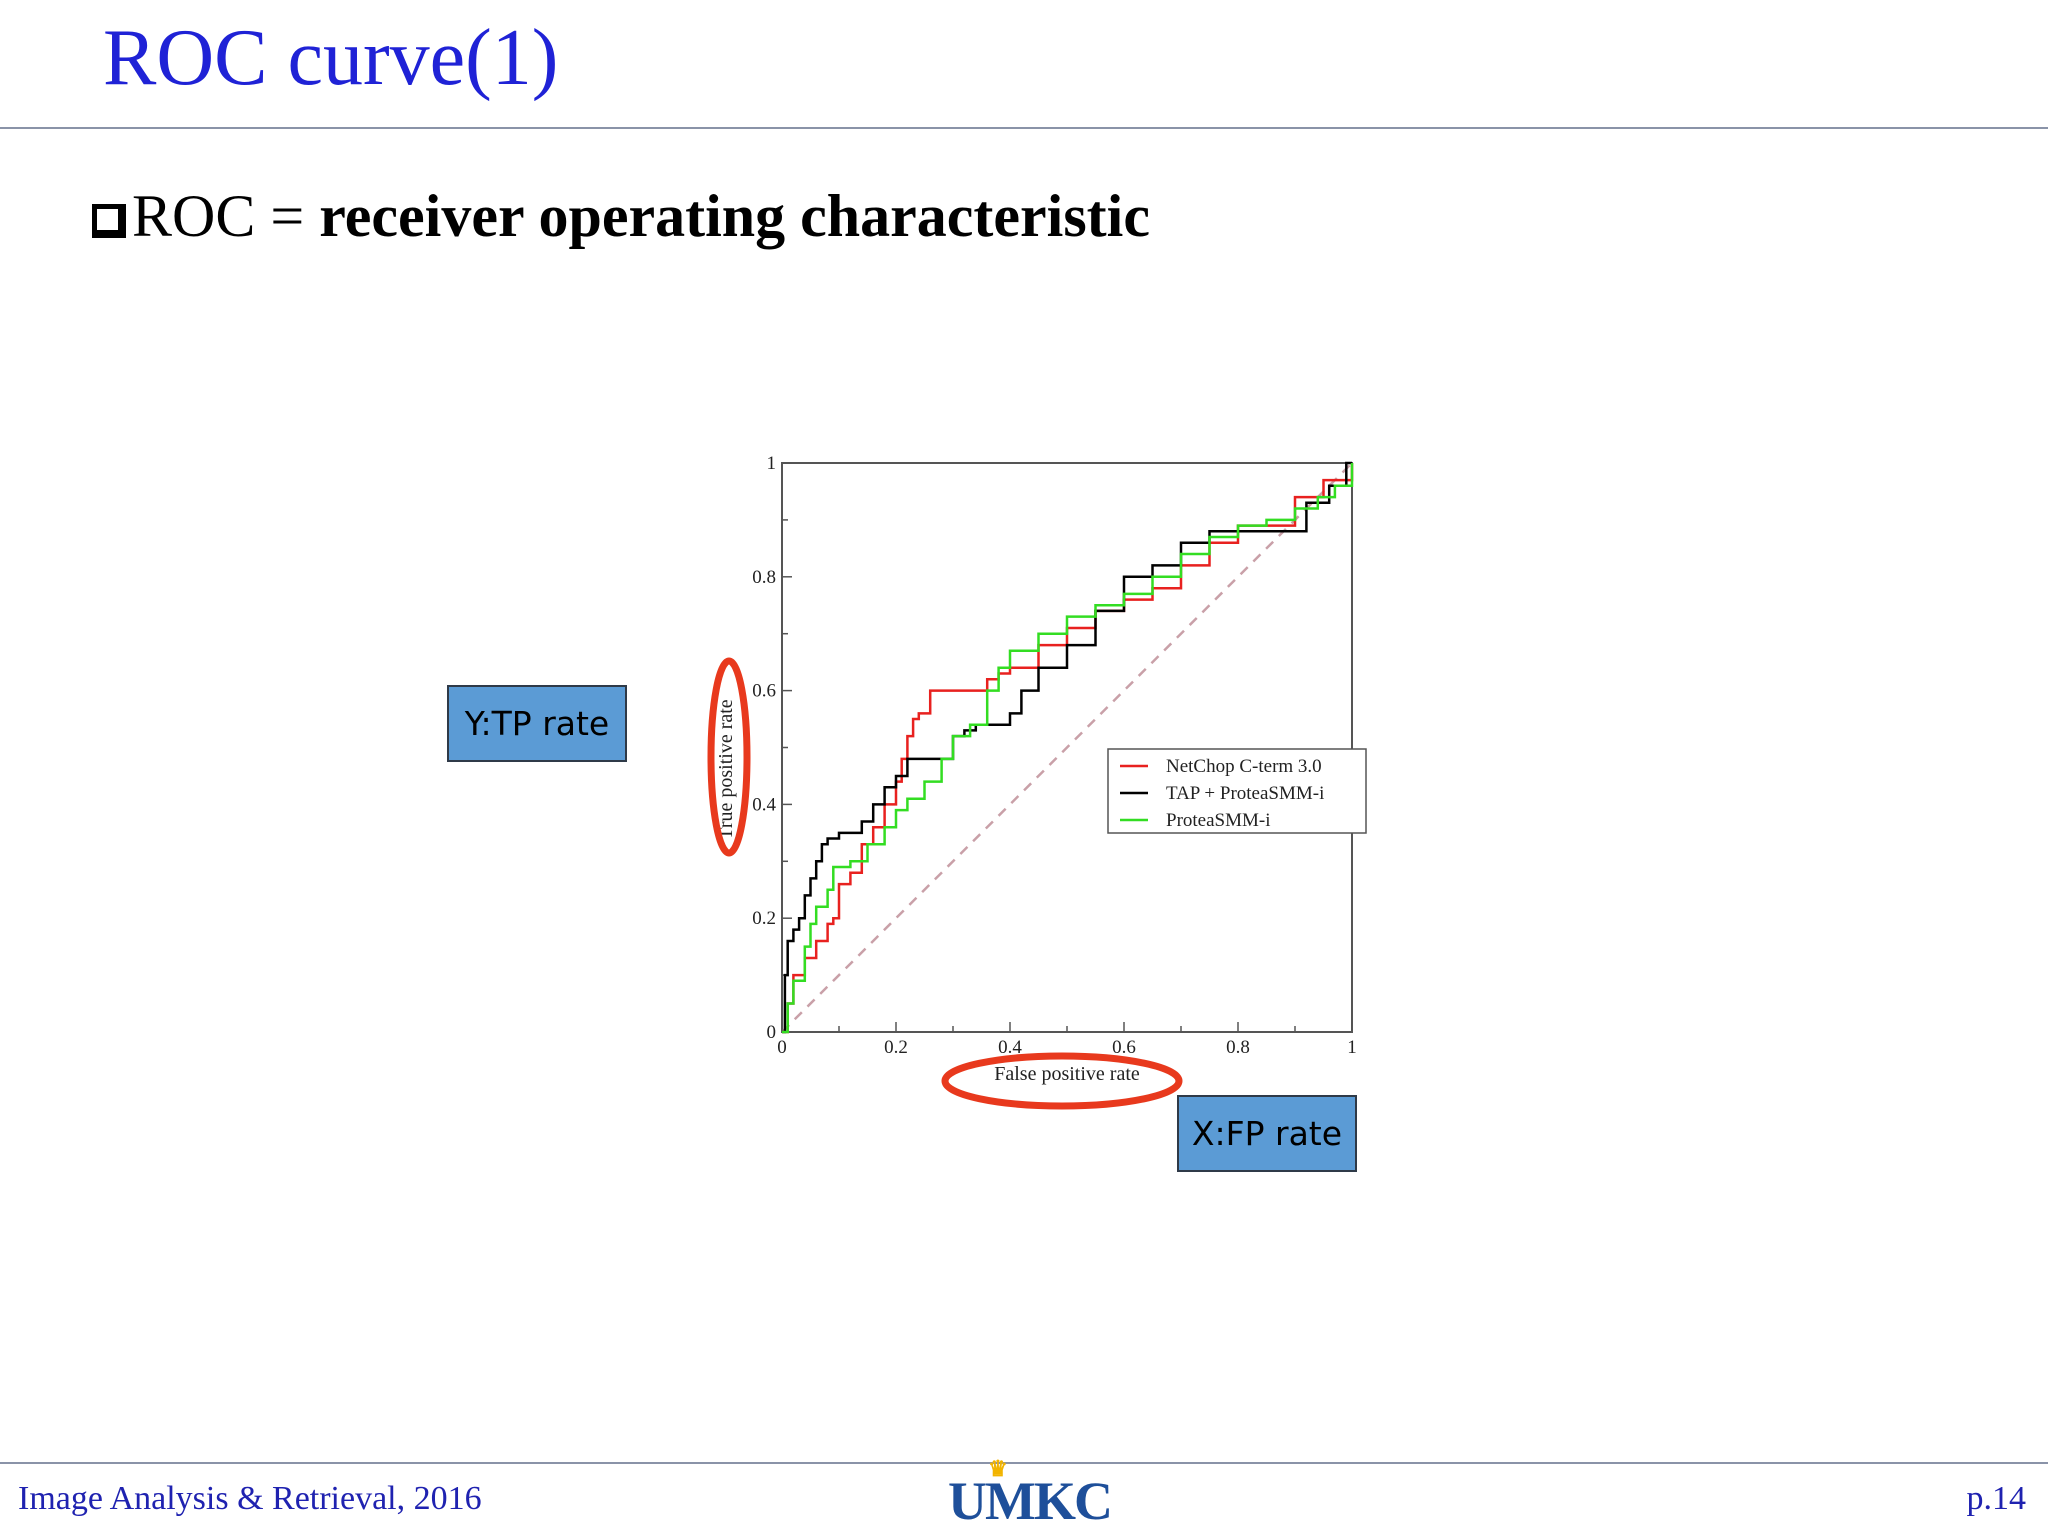  I want to click on umkc-logo: ♛ UMKC, so click(1030, 1494).